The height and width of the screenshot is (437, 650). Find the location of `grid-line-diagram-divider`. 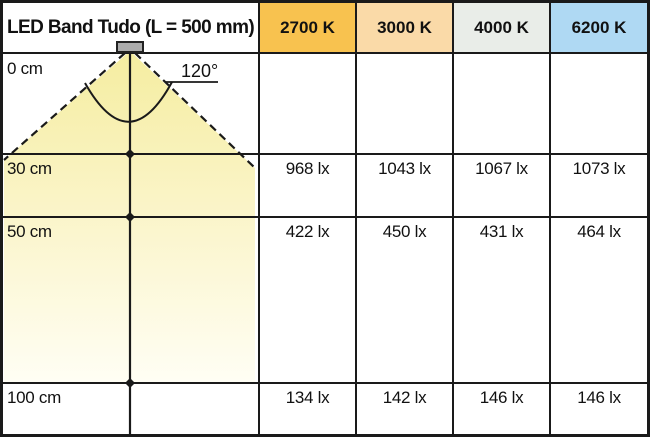

grid-line-diagram-divider is located at coordinates (259, 218).